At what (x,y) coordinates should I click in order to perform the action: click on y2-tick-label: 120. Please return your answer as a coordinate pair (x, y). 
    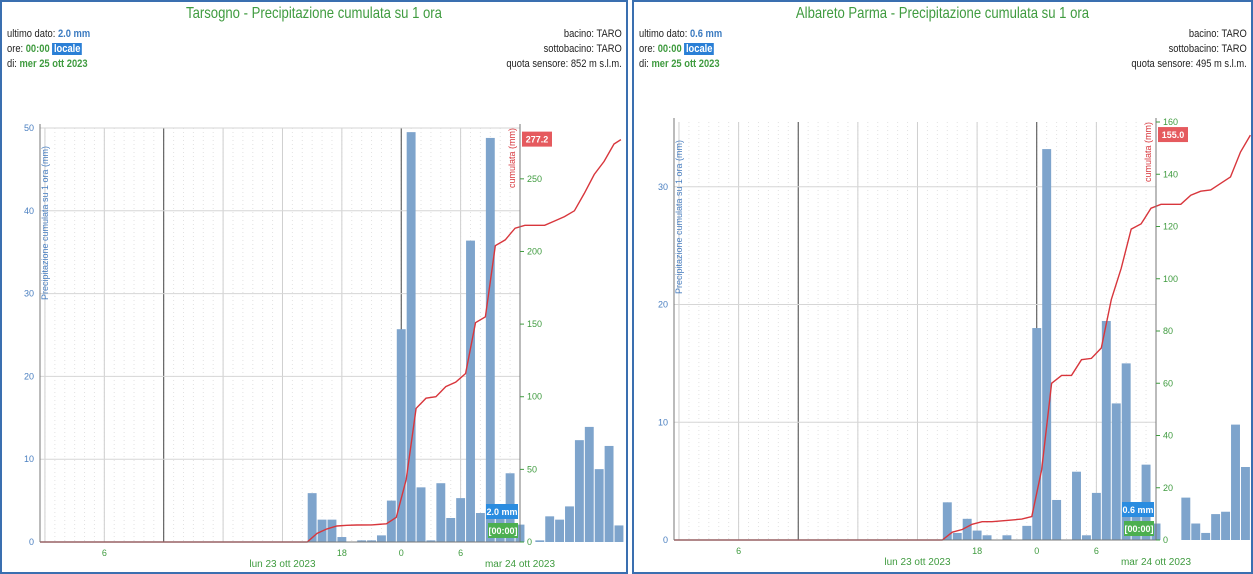
    Looking at the image, I should click on (1170, 227).